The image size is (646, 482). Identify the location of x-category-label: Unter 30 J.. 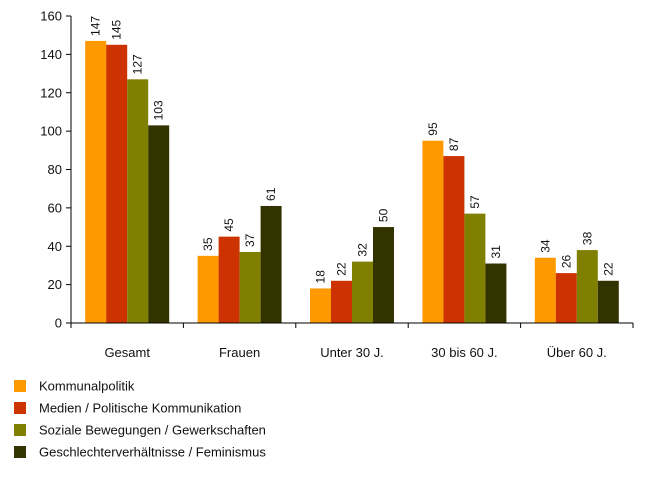
(352, 352).